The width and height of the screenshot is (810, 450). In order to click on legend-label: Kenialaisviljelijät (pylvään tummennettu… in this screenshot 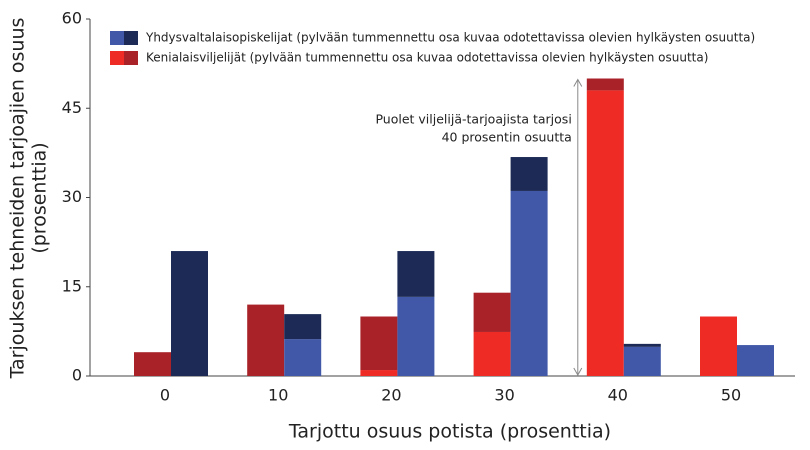, I will do `click(427, 58)`.